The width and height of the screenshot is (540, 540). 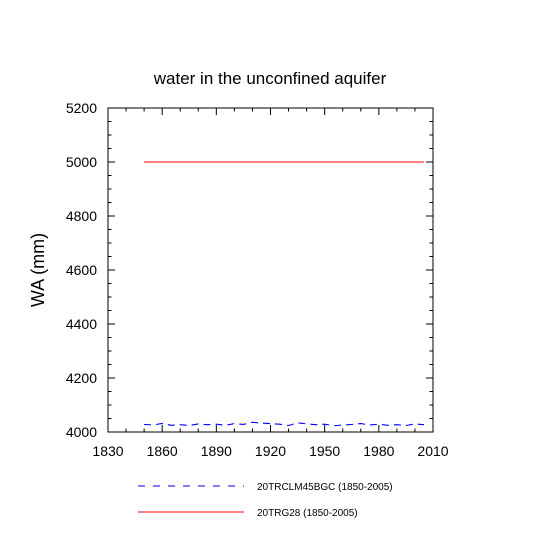 I want to click on y-tick-label: 4800, so click(x=81, y=216).